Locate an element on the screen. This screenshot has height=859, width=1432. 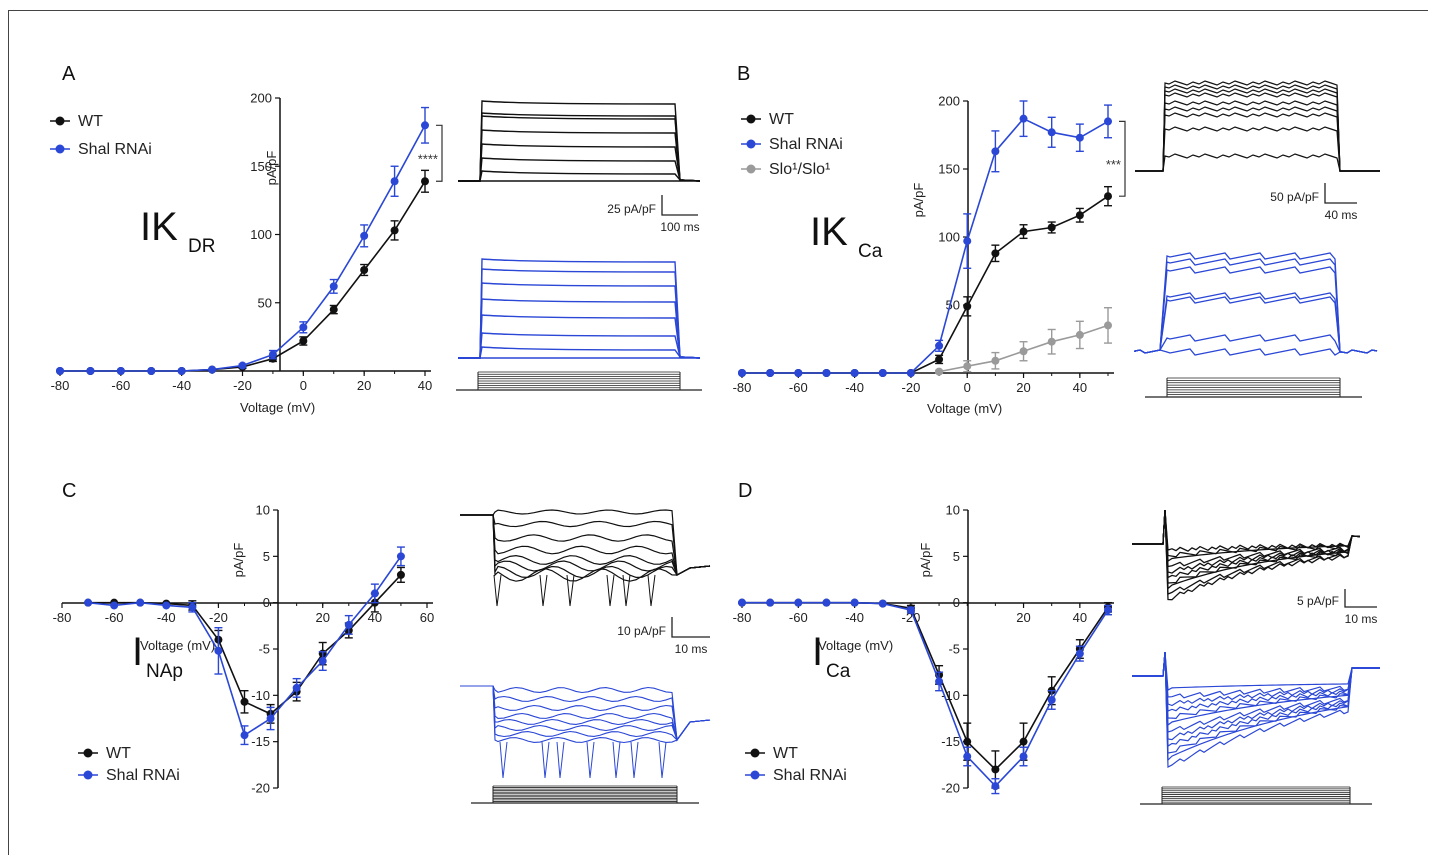
y-tick-label: 0 is located at coordinates (956, 602).